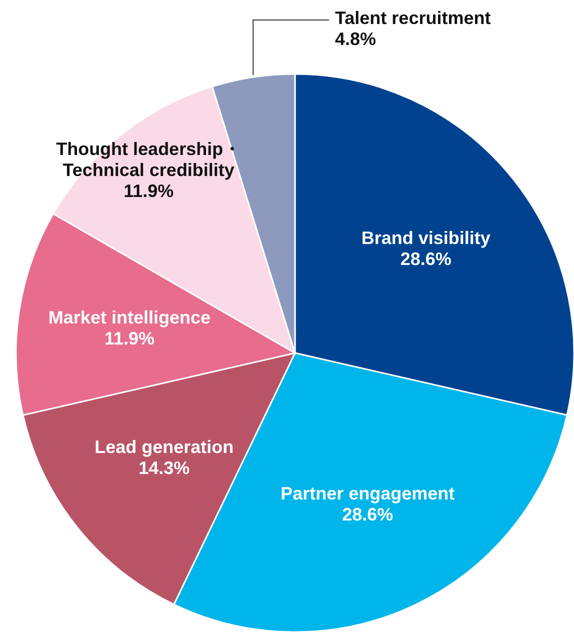 This screenshot has width=574, height=632. I want to click on slice-label: Talent recruitment, so click(413, 18).